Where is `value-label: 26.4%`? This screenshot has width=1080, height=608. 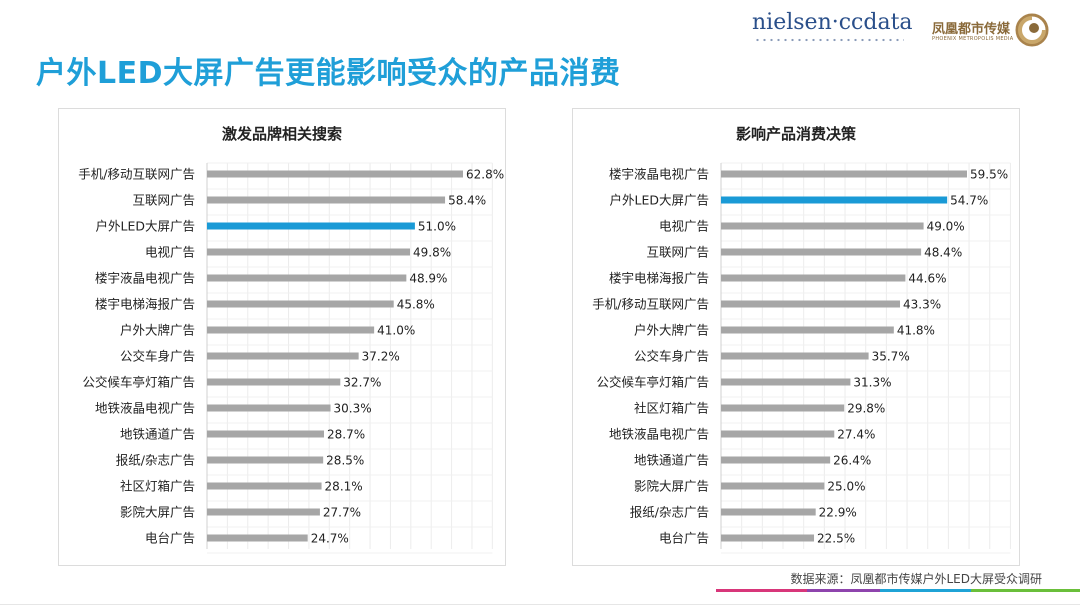 value-label: 26.4% is located at coordinates (852, 461).